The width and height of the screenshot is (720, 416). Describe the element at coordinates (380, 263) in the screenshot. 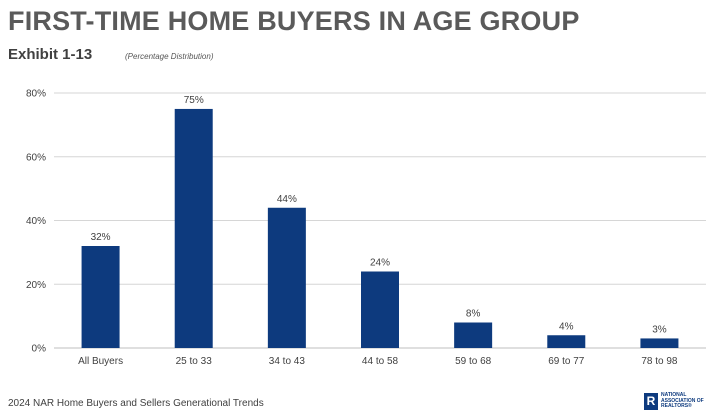

I see `data-label: 24%` at that location.